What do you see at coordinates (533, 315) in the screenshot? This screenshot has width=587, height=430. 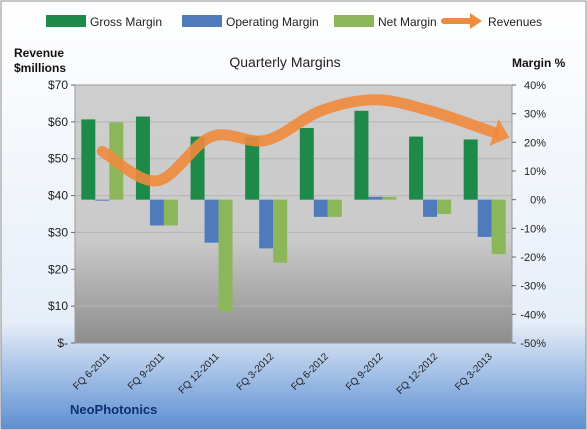 I see `right-tick-label: -40%` at bounding box center [533, 315].